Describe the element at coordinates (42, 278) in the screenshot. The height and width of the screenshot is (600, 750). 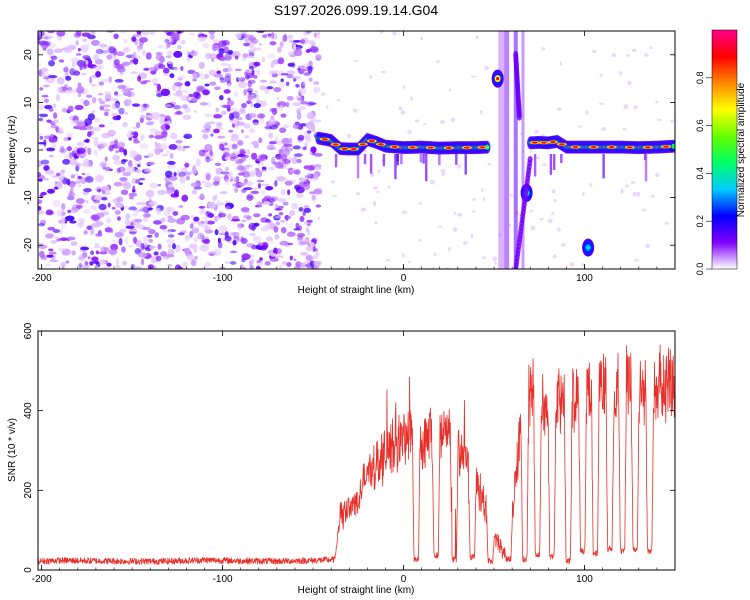
I see `x-tick-label: -200` at that location.